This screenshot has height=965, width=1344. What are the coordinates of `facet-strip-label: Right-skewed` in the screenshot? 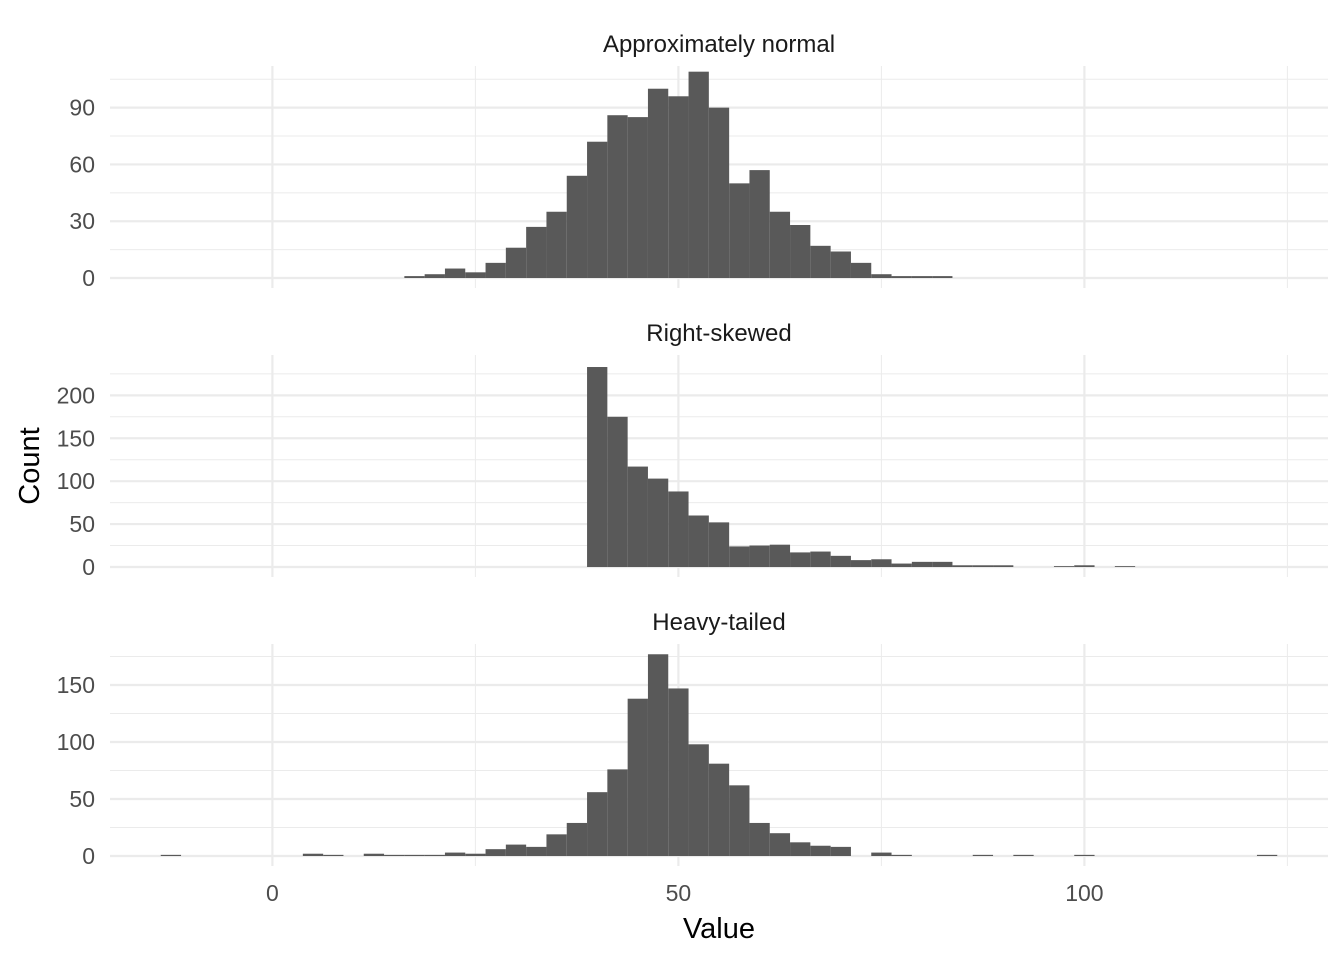 It's located at (718, 333).